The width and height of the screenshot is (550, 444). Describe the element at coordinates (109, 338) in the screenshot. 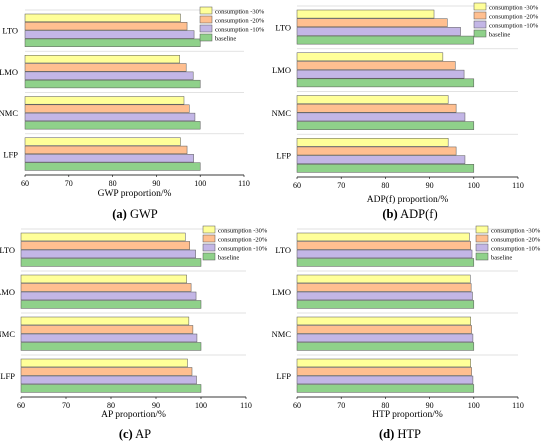

I see `bar-NMC-consumption-10-` at that location.